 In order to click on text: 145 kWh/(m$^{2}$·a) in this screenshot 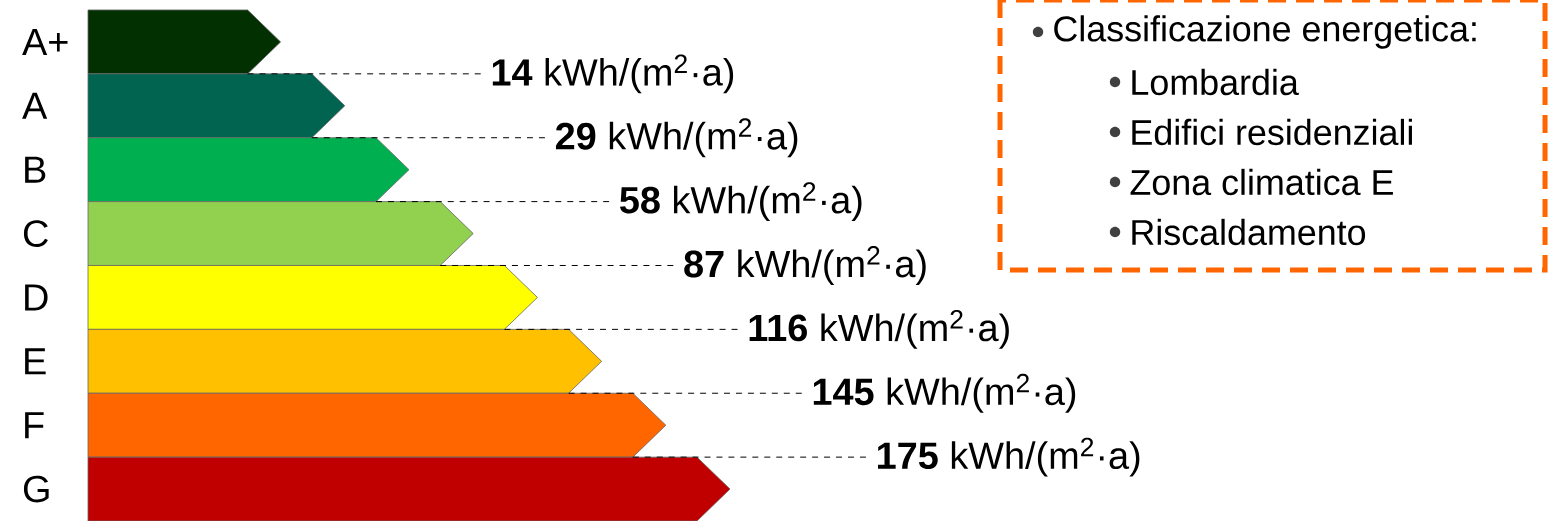, I will do `click(944, 393)`.